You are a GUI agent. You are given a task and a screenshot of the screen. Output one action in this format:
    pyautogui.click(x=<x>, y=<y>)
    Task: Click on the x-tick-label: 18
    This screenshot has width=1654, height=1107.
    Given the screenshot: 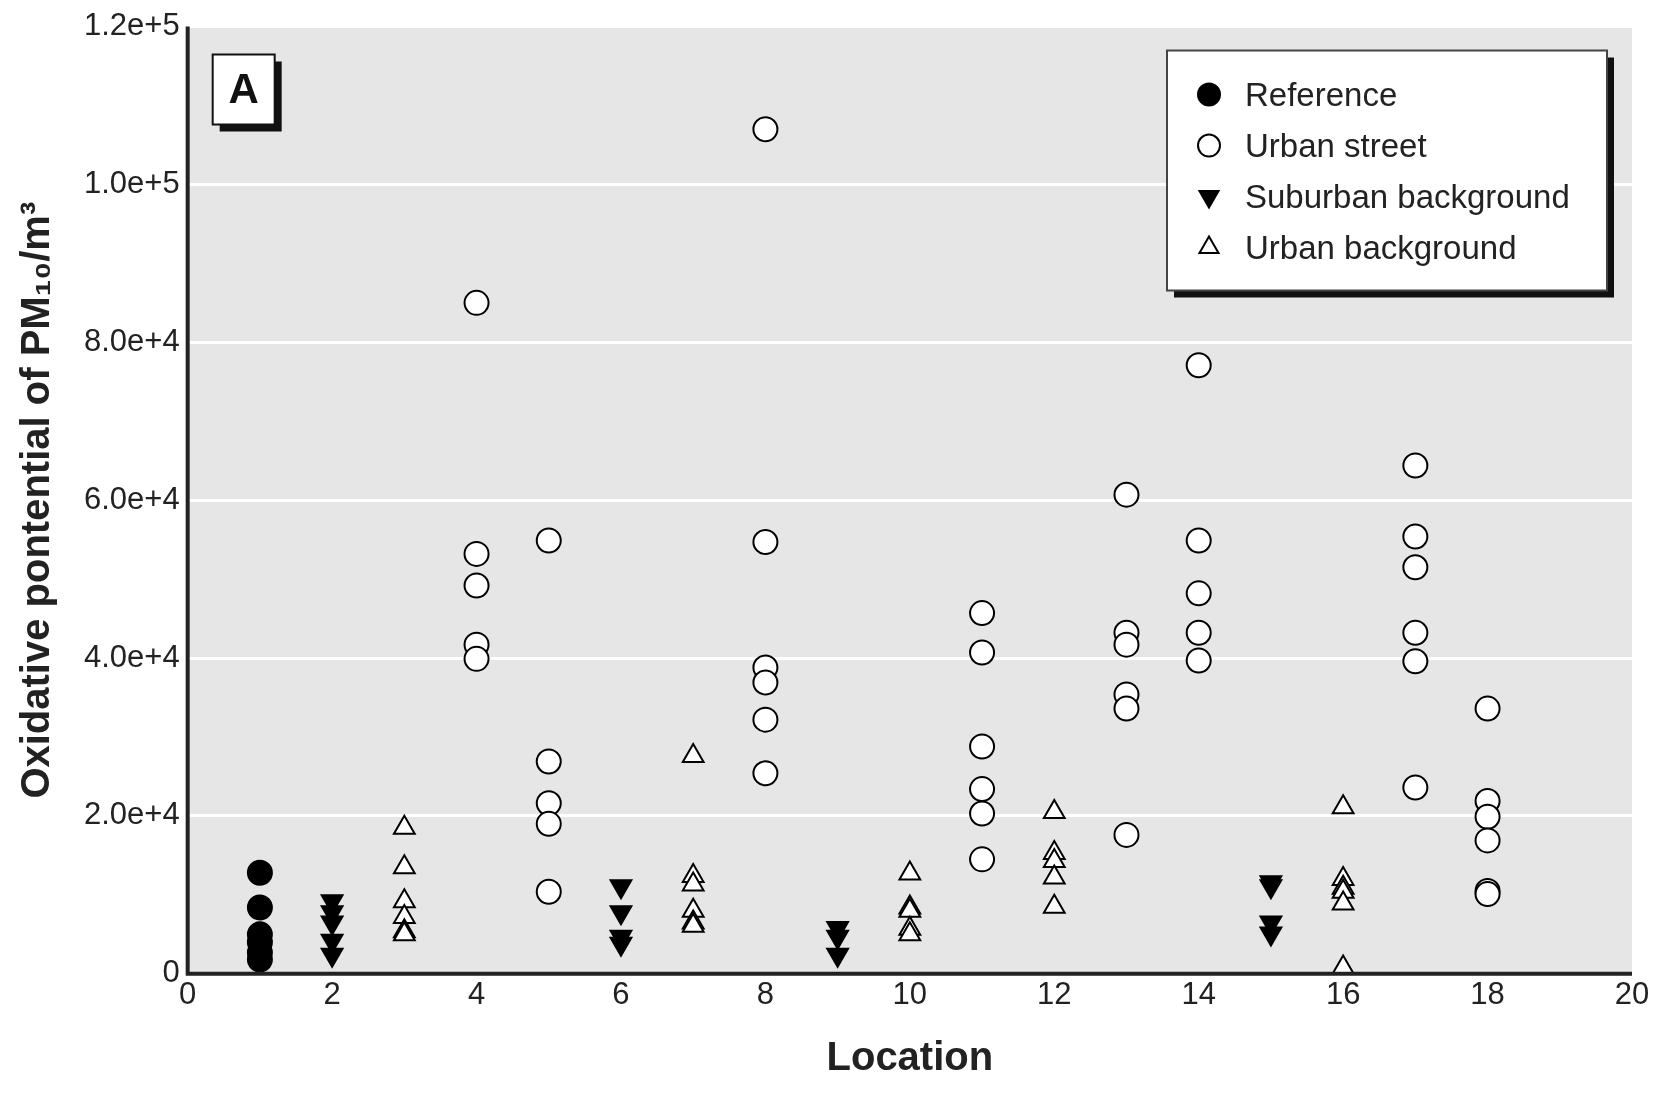 What is the action you would take?
    pyautogui.click(x=1487, y=993)
    